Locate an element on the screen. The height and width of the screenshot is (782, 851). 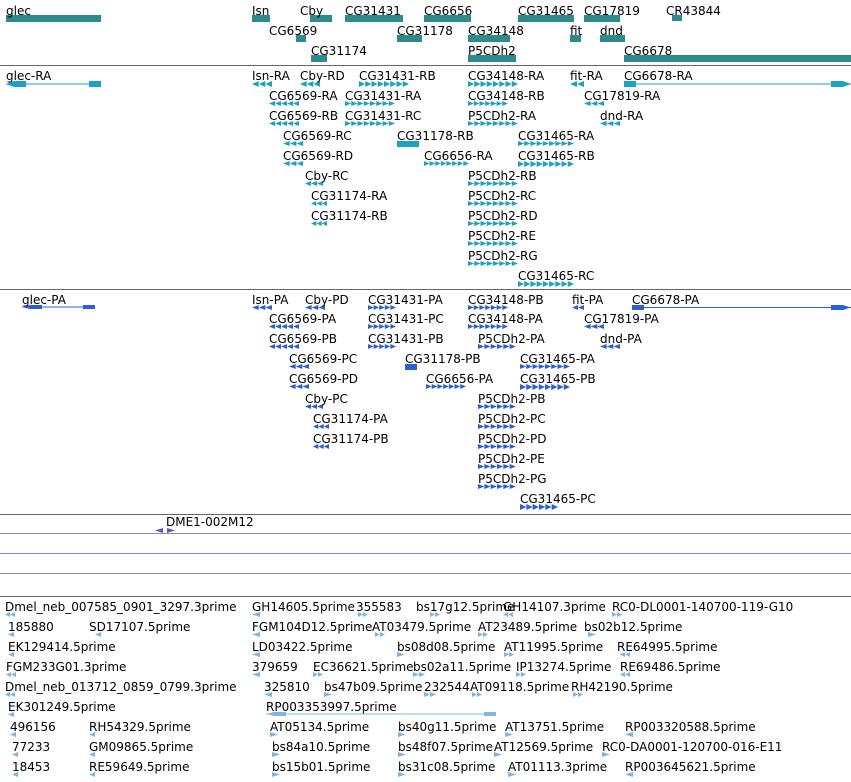
est-label: LD03422.5prime is located at coordinates (302, 647).